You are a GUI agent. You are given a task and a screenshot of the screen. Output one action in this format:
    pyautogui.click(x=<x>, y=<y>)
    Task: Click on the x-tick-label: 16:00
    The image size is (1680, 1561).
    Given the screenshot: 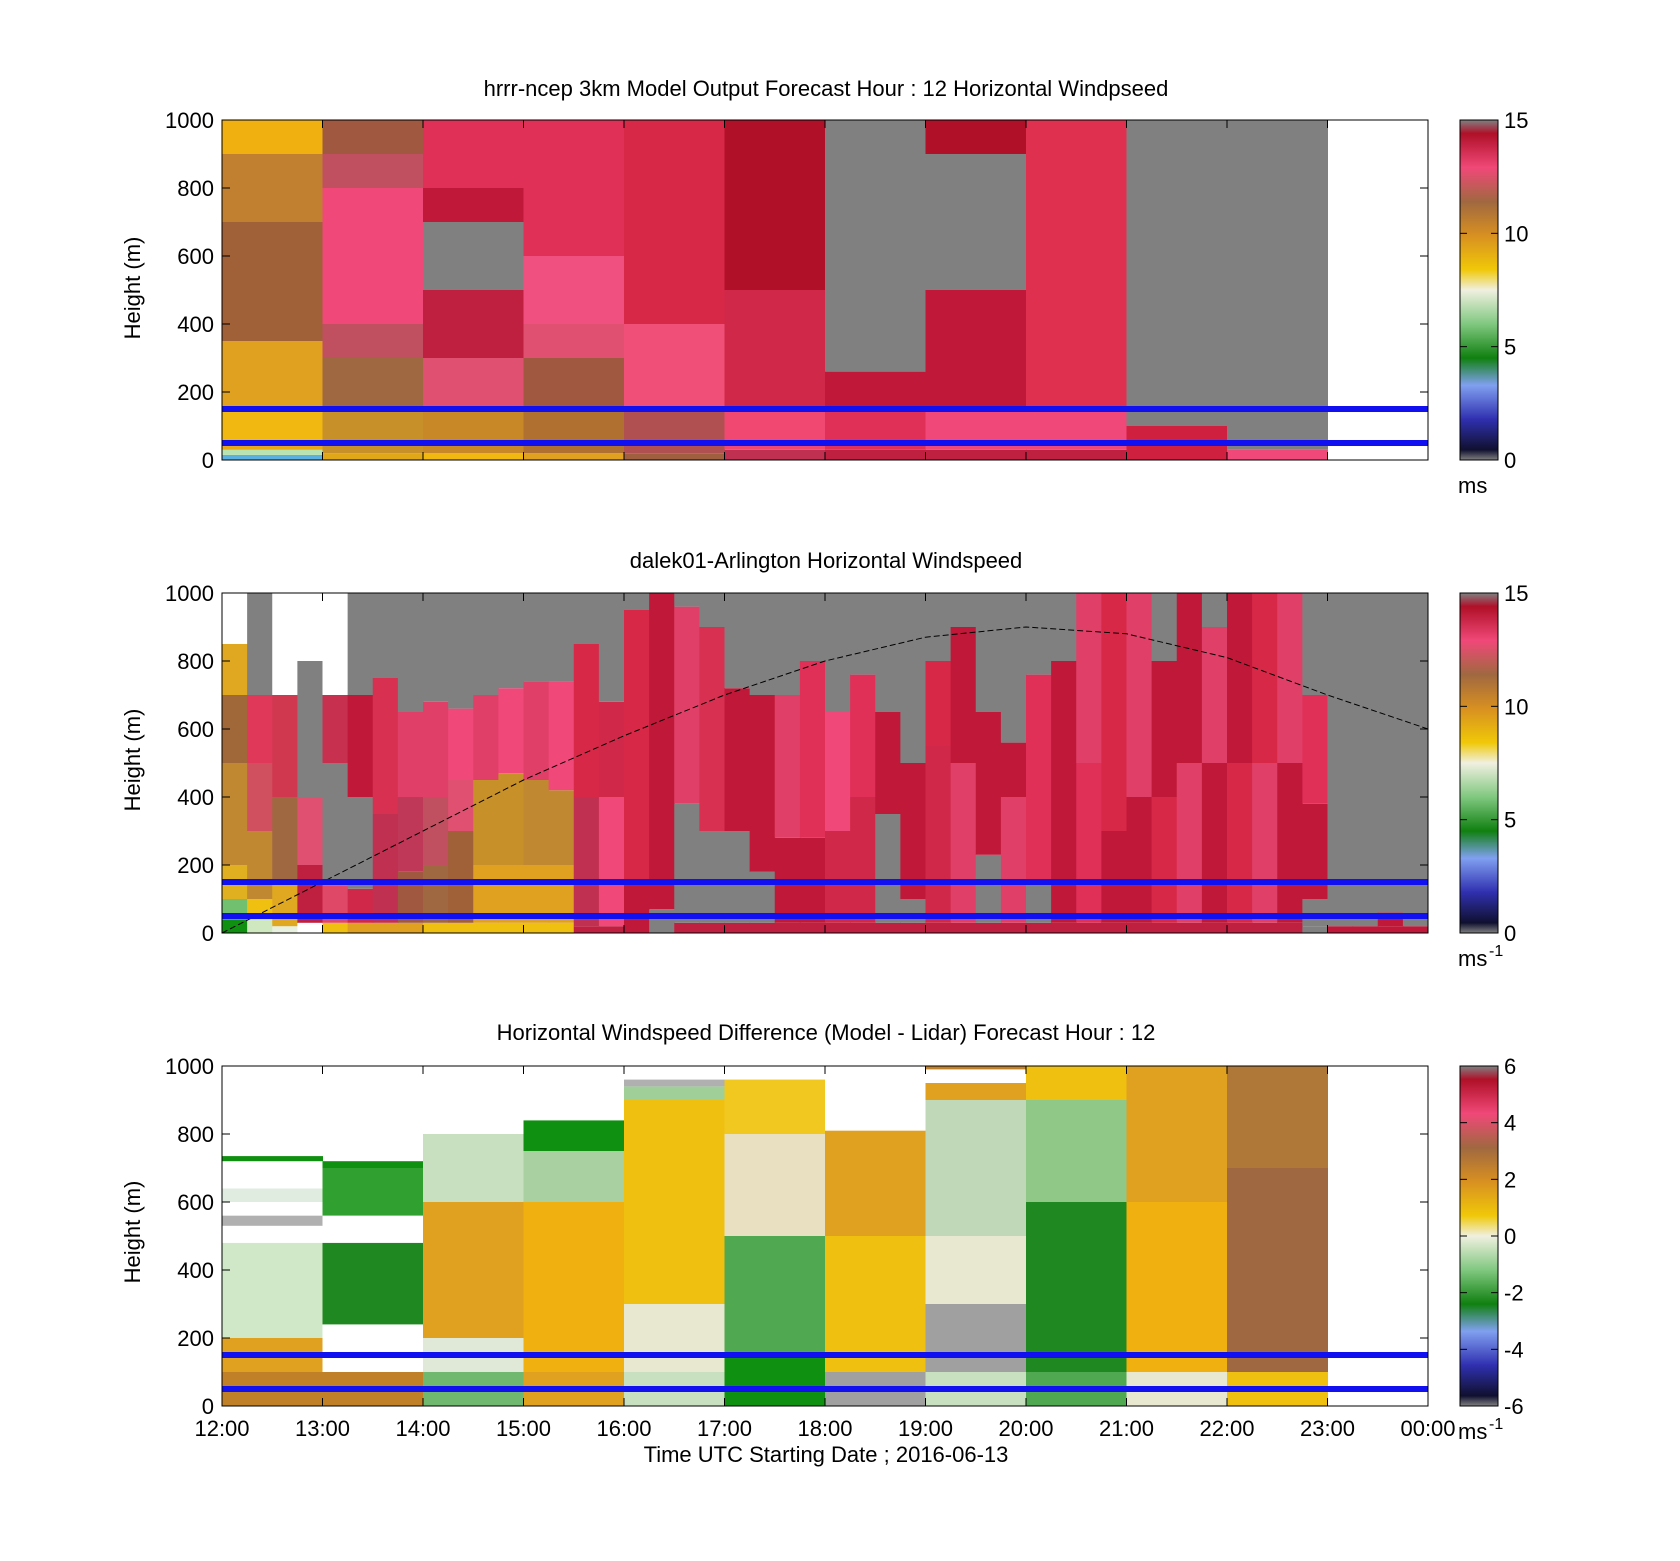 What is the action you would take?
    pyautogui.click(x=623, y=1428)
    